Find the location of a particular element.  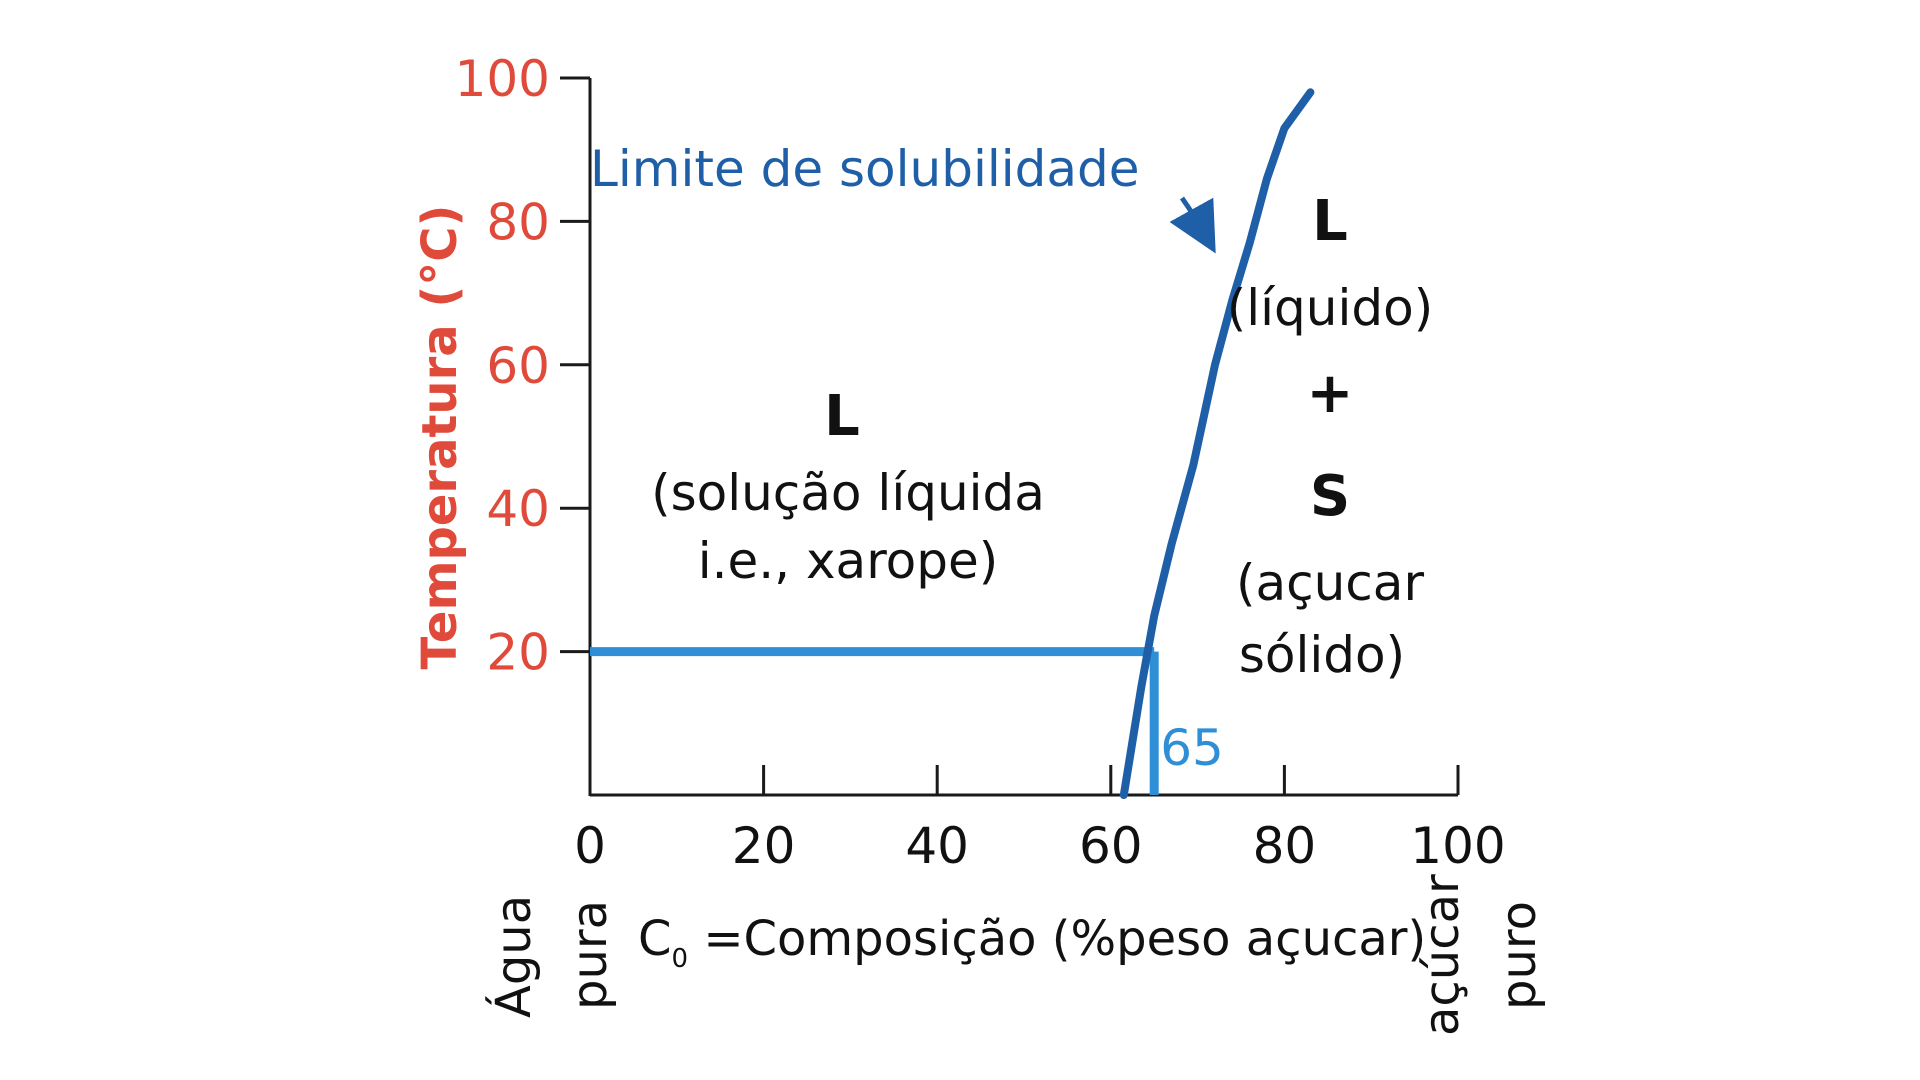

right-region-plus: + is located at coordinates (1330, 393).